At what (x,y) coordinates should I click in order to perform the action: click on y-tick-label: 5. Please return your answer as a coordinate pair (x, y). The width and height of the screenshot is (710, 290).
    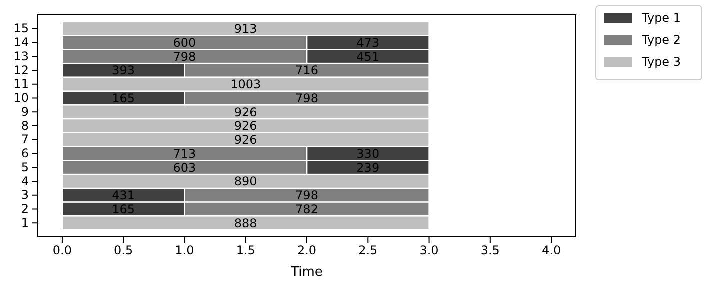
    Looking at the image, I should click on (25, 167).